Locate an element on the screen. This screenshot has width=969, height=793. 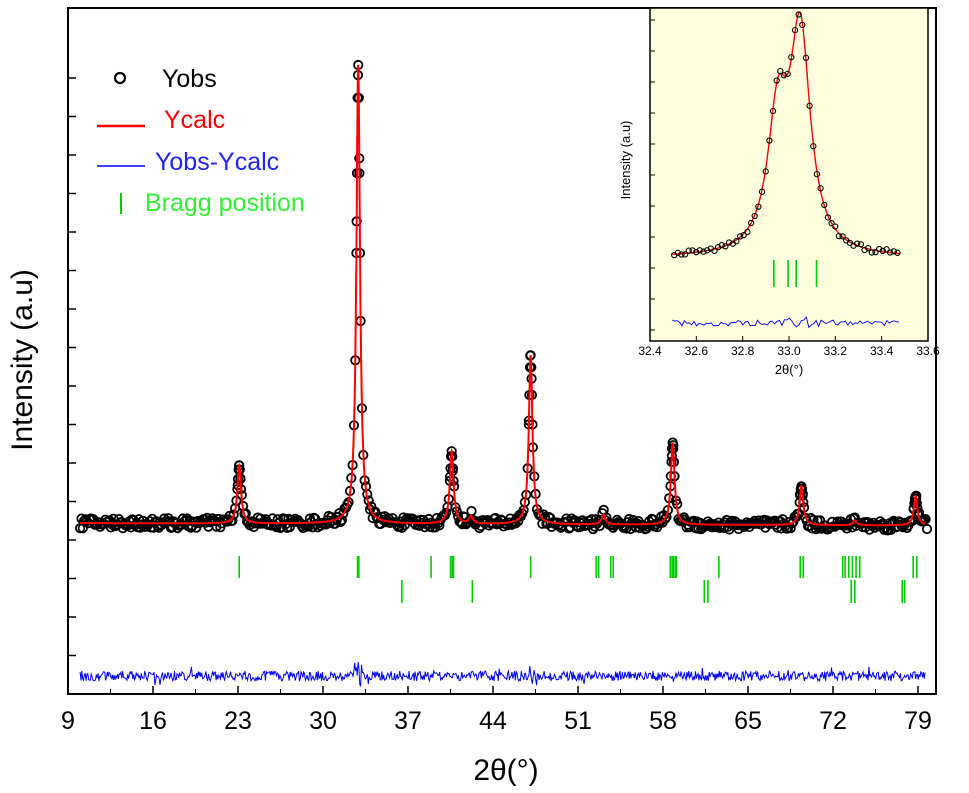
legend-item-yobs: Yobs is located at coordinates (165, 79).